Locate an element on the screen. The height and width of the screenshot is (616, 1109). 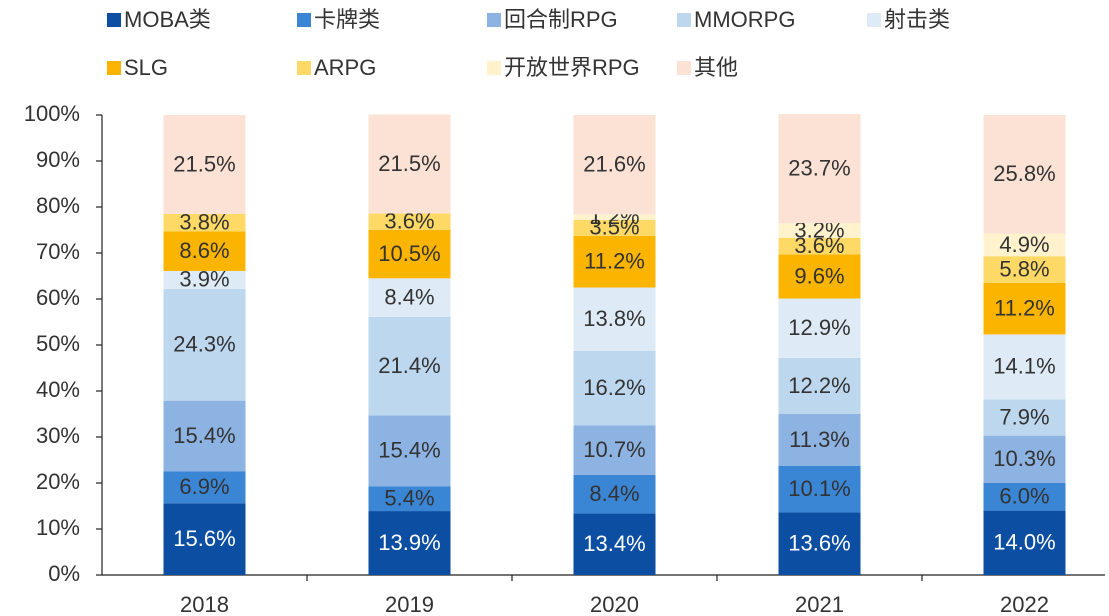
data-label: 14.1% is located at coordinates (1024, 366).